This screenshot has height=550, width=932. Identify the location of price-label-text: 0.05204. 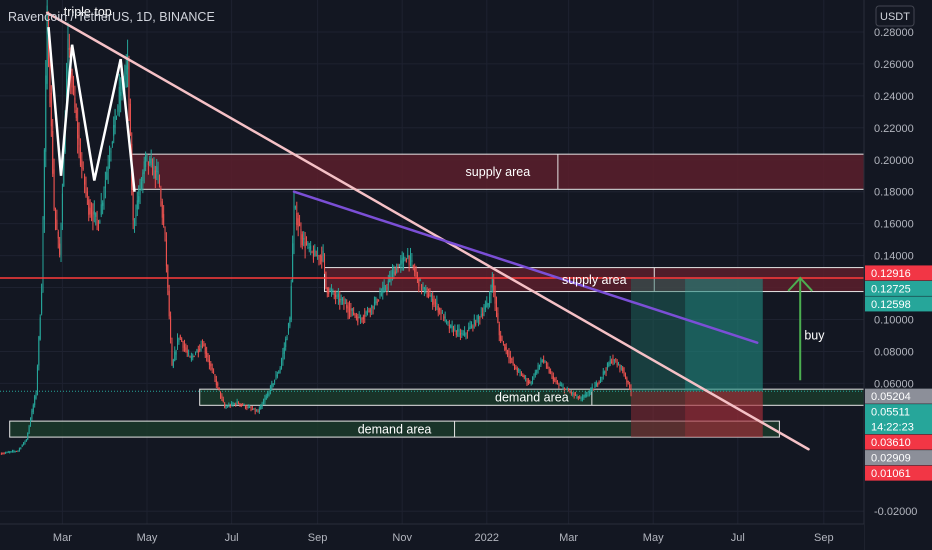
(891, 397).